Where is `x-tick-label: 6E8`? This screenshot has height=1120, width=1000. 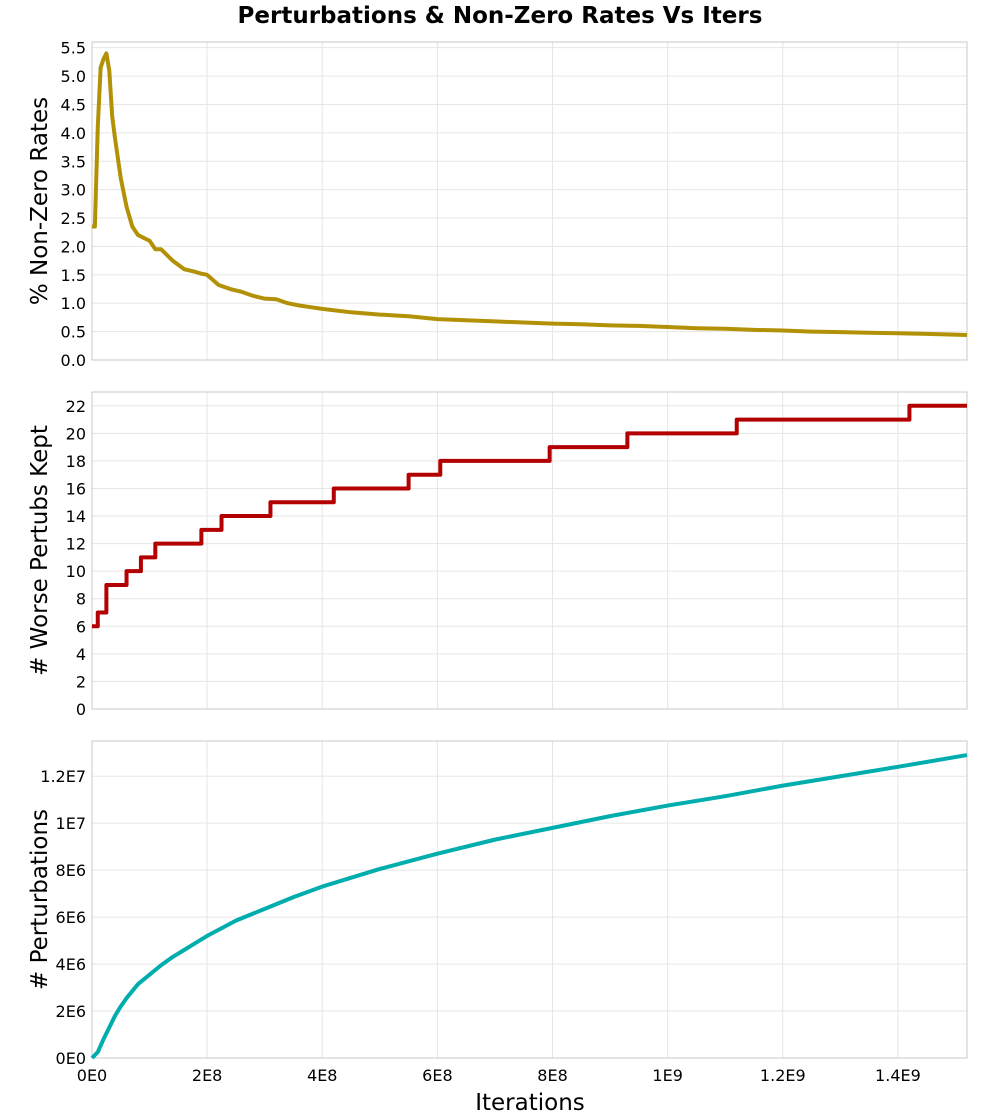 x-tick-label: 6E8 is located at coordinates (437, 1075).